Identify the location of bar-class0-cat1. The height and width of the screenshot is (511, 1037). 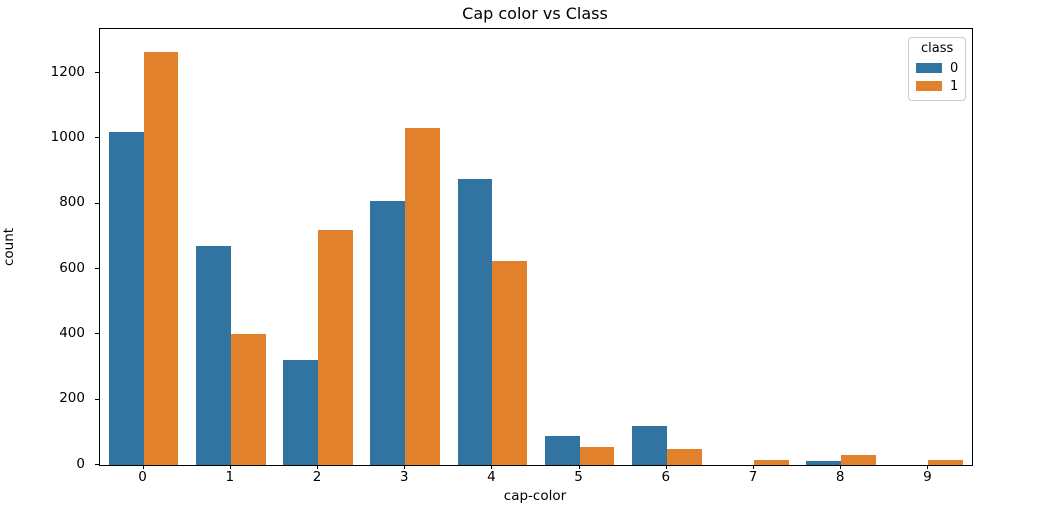
(213, 355).